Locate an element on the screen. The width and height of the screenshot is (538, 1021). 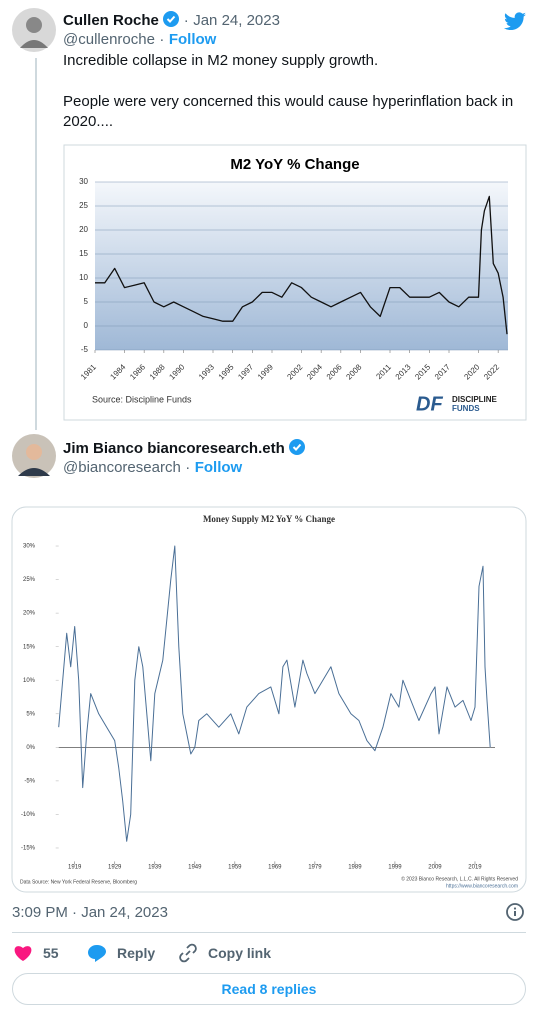
info-icon is located at coordinates (515, 912).